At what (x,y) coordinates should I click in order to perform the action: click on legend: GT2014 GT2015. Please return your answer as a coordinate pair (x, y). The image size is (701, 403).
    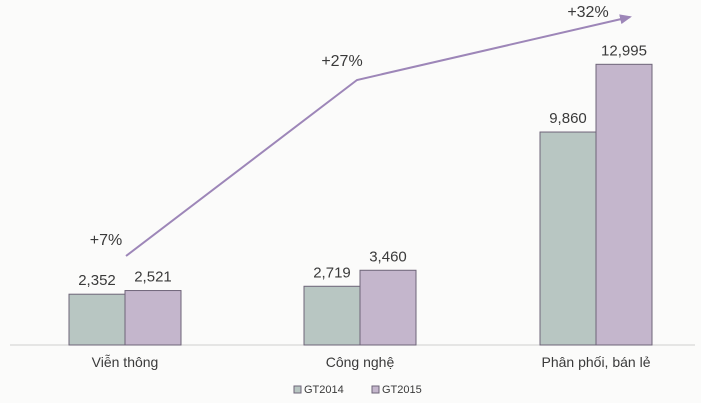
    Looking at the image, I should click on (357, 390).